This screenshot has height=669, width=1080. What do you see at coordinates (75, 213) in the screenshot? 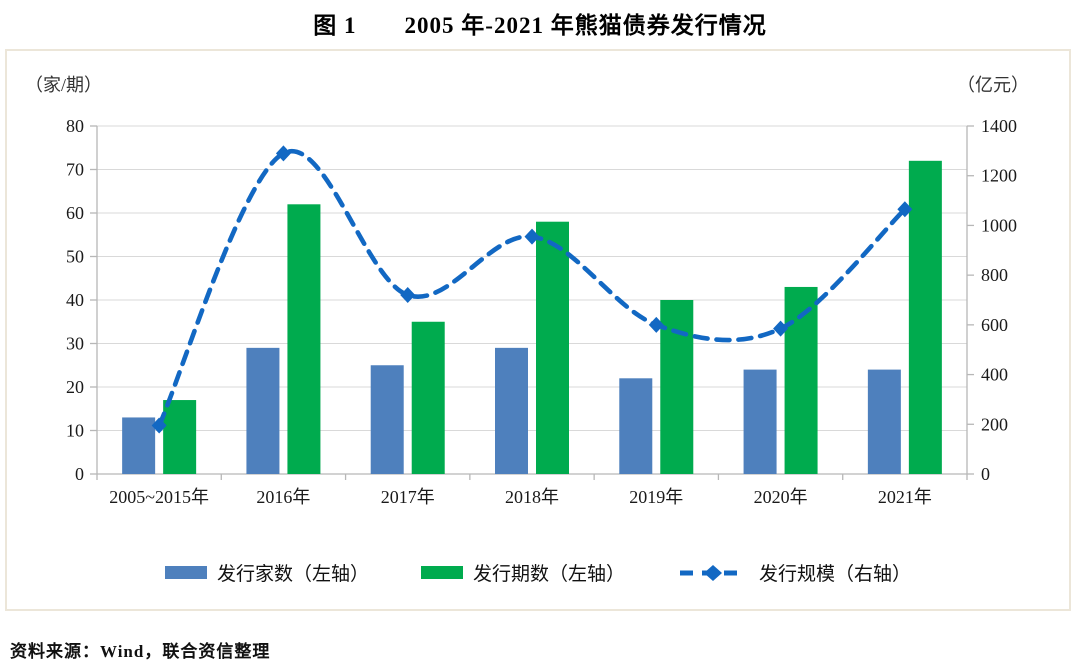
I see `svg-text: 60` at bounding box center [75, 213].